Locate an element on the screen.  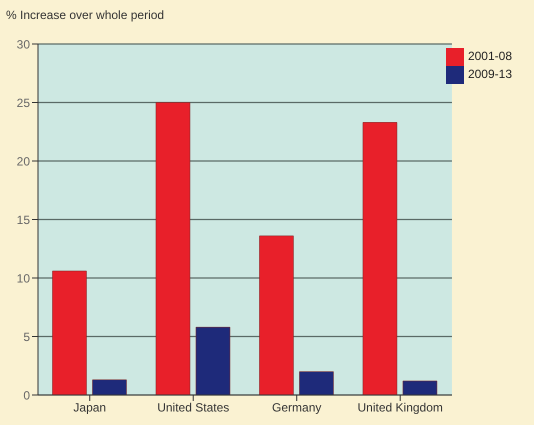
y-tick-label: 10 is located at coordinates (23, 278).